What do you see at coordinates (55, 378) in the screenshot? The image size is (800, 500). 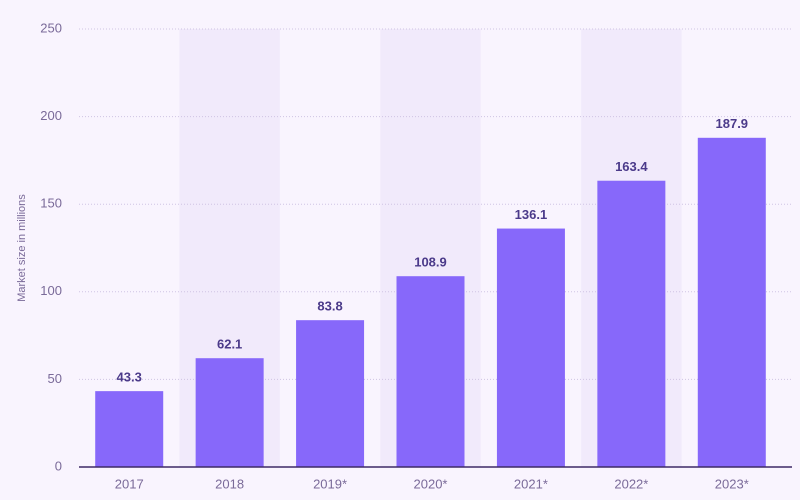 I see `y-tick-label: 50` at bounding box center [55, 378].